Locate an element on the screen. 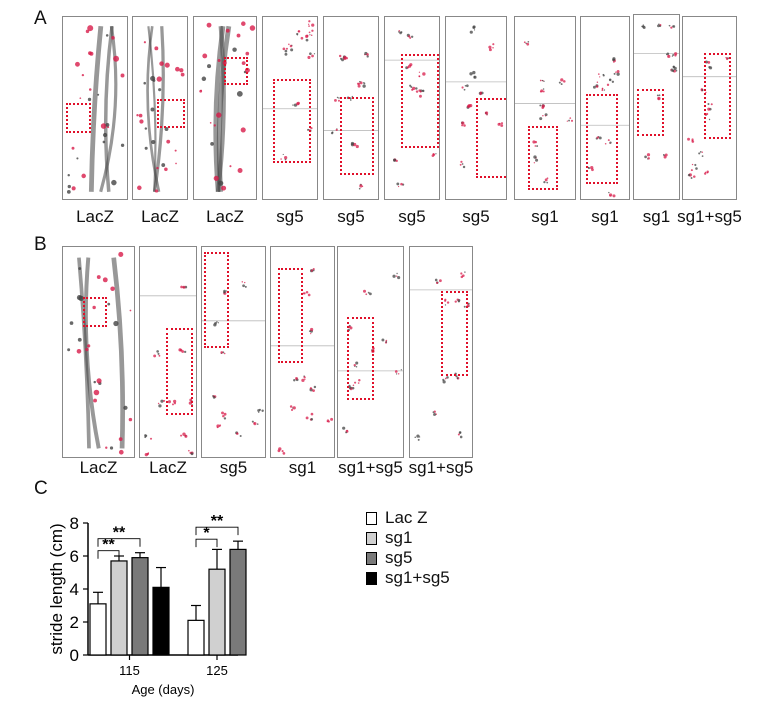 This screenshot has height=705, width=775. legend-item: sg1+sg5 is located at coordinates (408, 578).